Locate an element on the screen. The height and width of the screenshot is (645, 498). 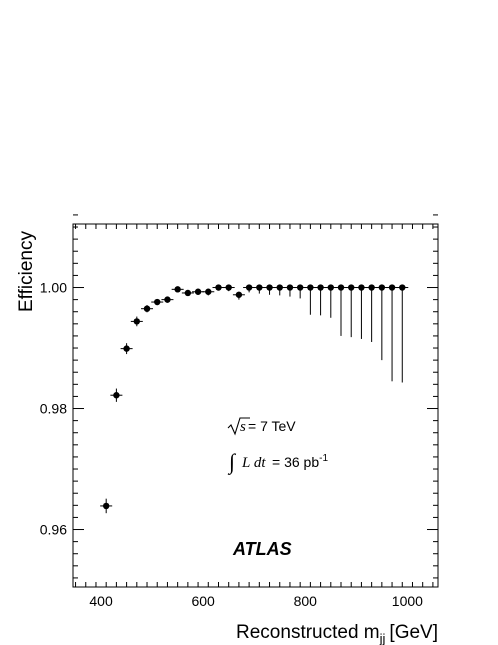
sqrt-s-text: s is located at coordinates (243, 427).